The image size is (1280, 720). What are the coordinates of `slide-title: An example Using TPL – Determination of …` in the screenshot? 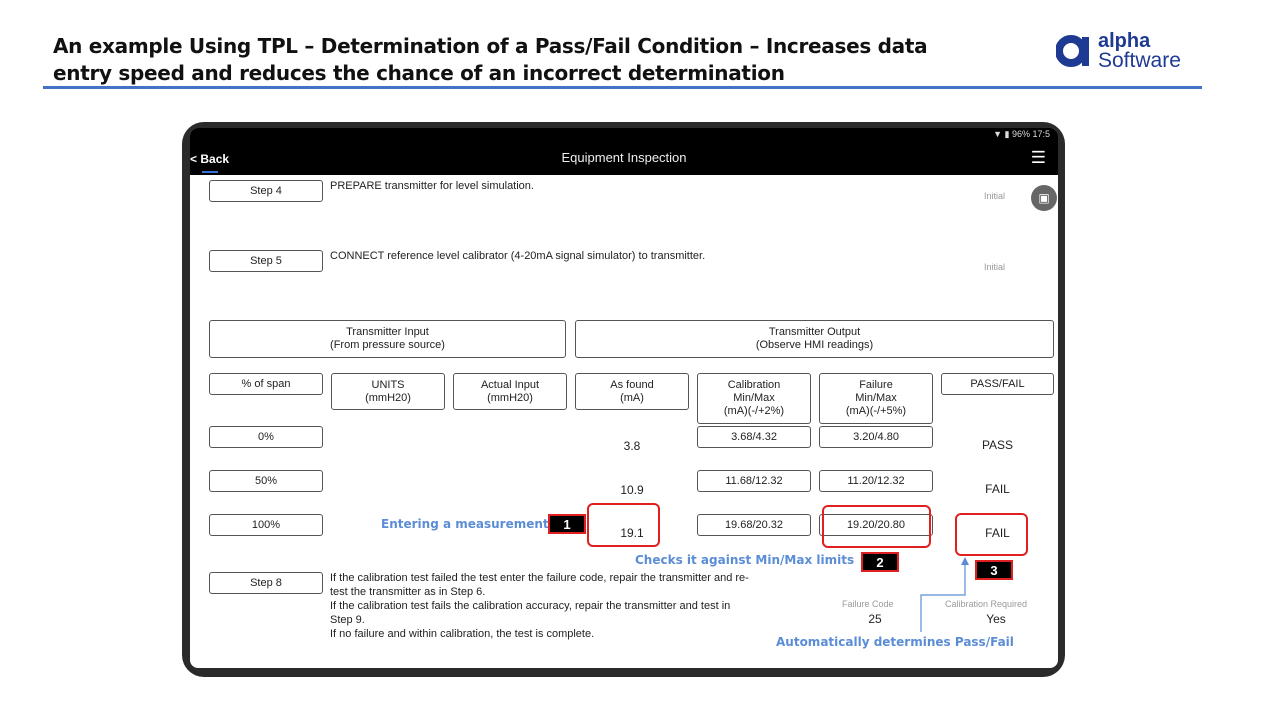 It's located at (490, 59).